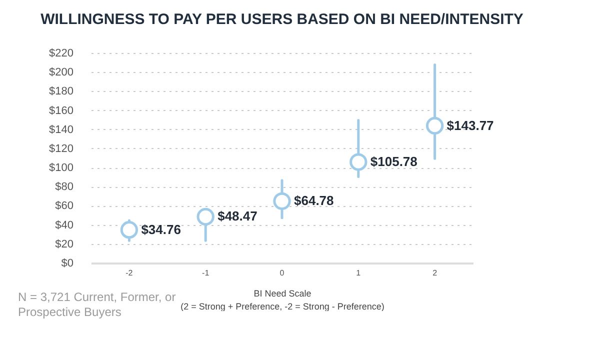  What do you see at coordinates (64, 225) in the screenshot?
I see `y-tick-label: $40` at bounding box center [64, 225].